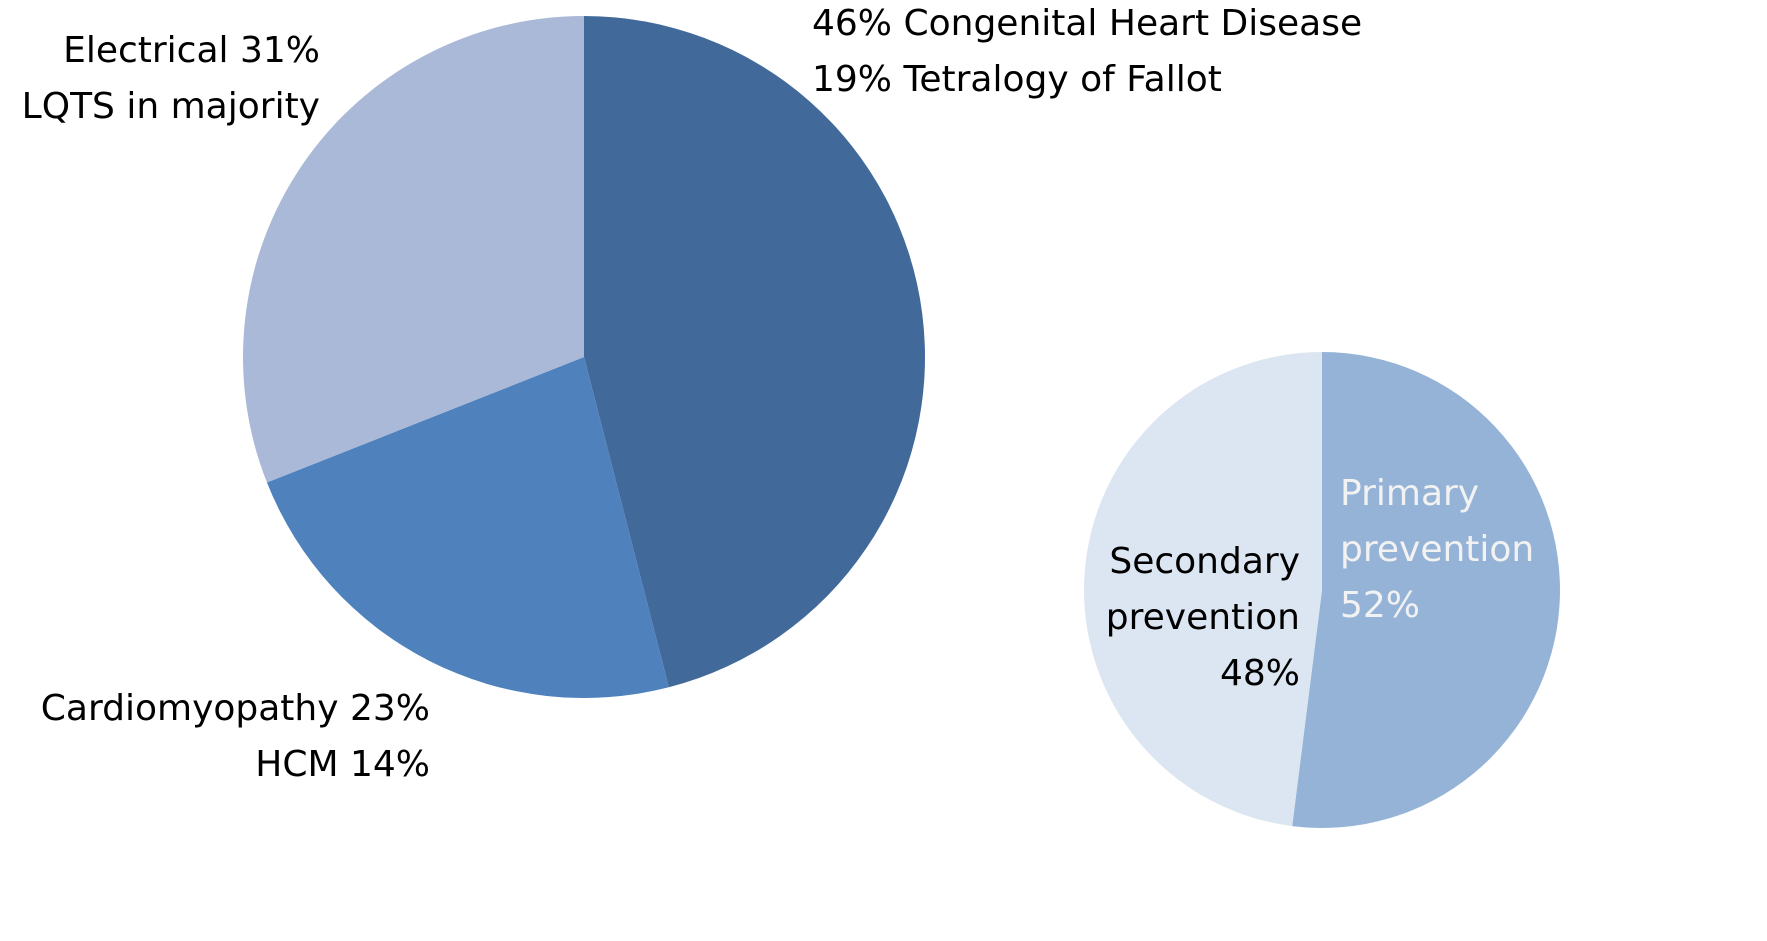 This screenshot has width=1767, height=941. I want to click on slice-label: 48%, so click(1260, 673).